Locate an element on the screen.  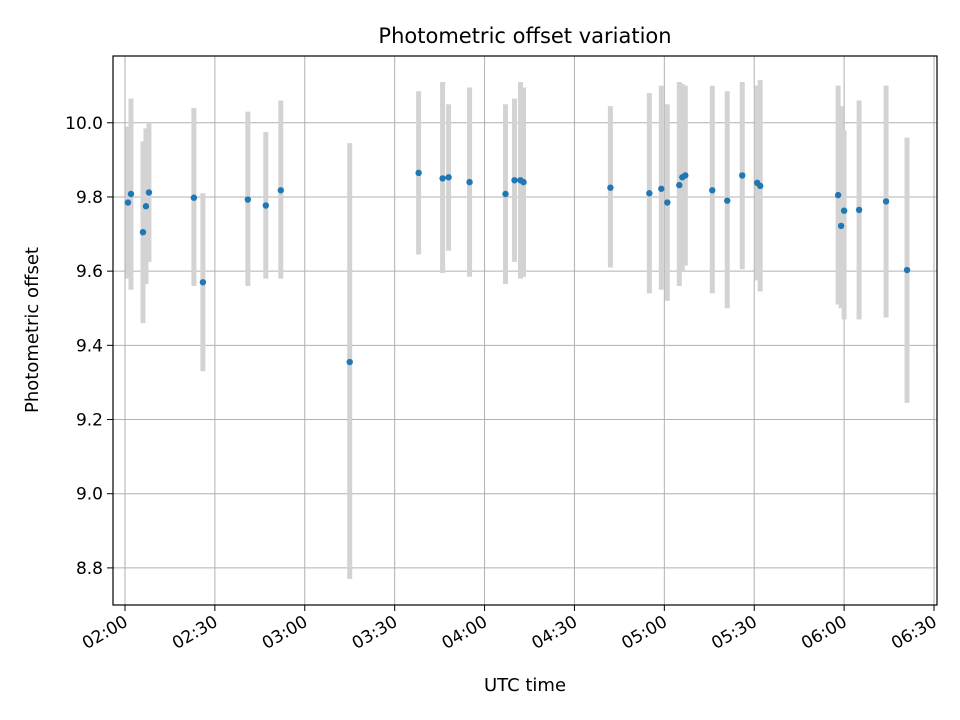
x-tick-label: 06:00 is located at coordinates (824, 633).